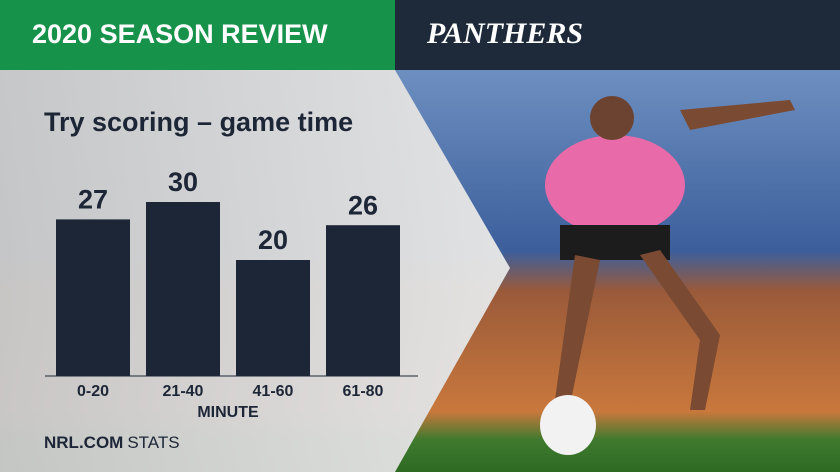  I want to click on footer-brand-name: NRL.COM, so click(83, 442).